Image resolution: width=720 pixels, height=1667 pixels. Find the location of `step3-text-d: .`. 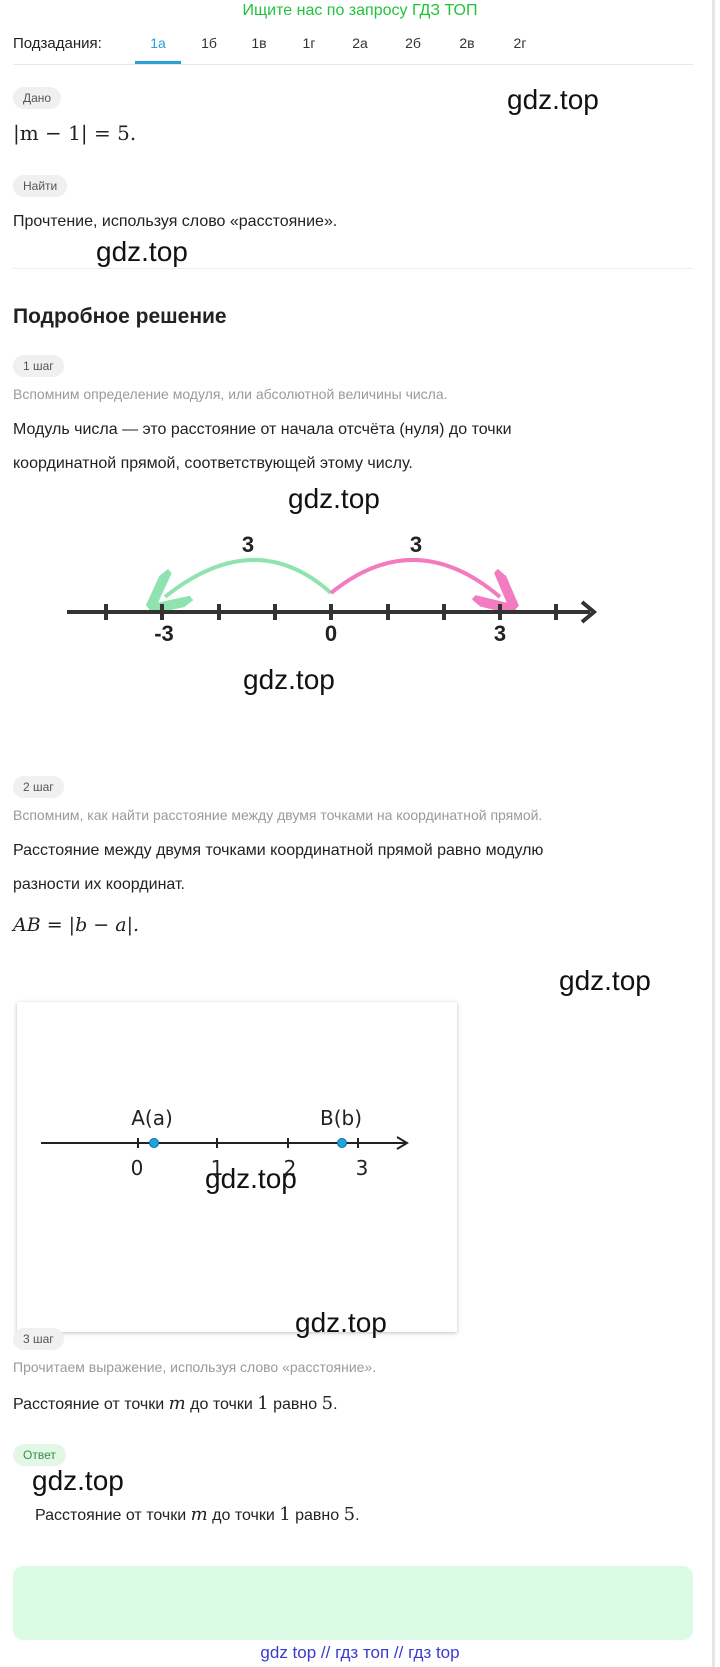

step3-text-d: . is located at coordinates (335, 1404).